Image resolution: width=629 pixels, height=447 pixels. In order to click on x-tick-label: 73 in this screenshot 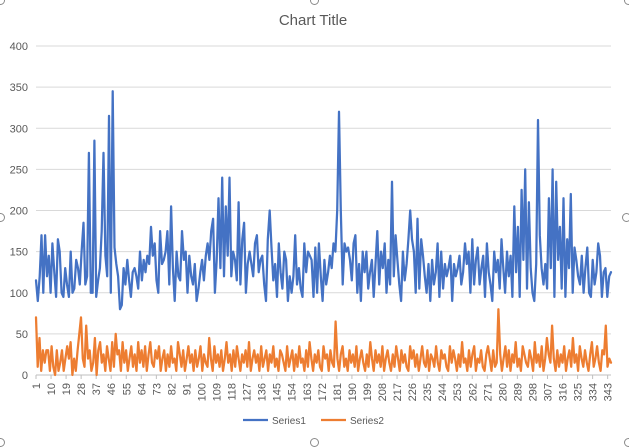, I will do `click(157, 389)`.